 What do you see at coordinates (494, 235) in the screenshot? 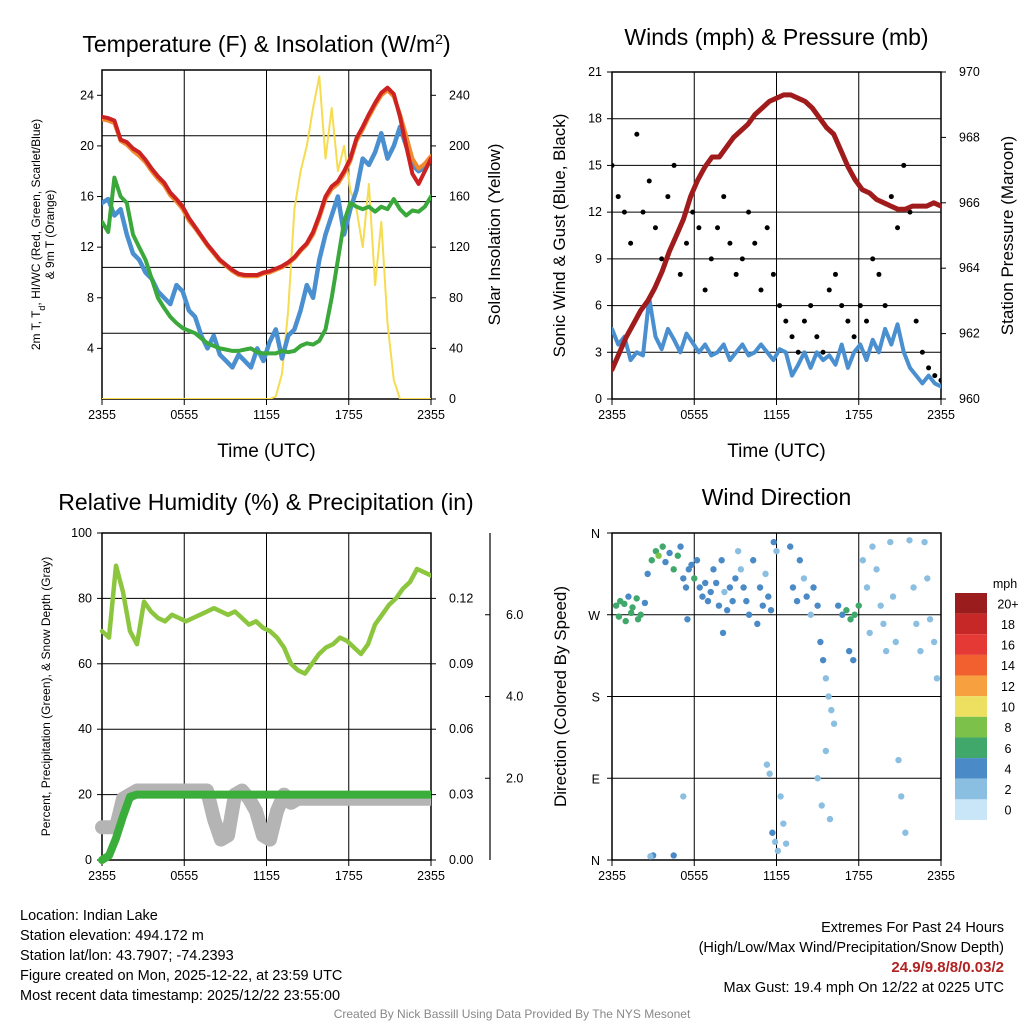
I see `solar-ylabel: Solar Insolation (Yellow)` at bounding box center [494, 235].